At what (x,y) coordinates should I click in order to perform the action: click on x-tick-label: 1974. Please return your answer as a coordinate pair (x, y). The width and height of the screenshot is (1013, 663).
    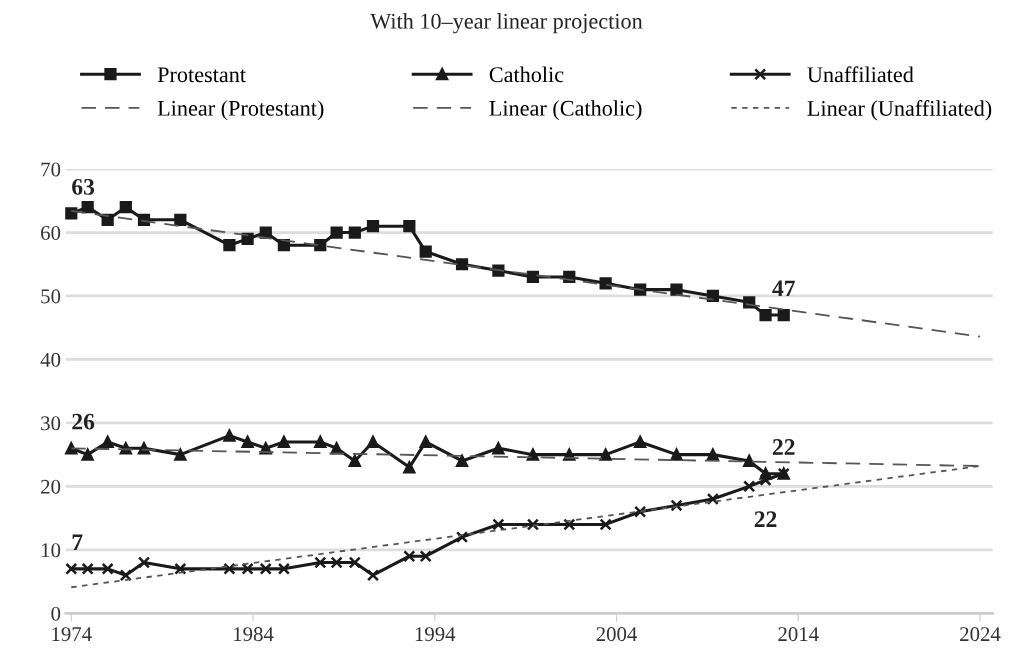
    Looking at the image, I should click on (72, 634).